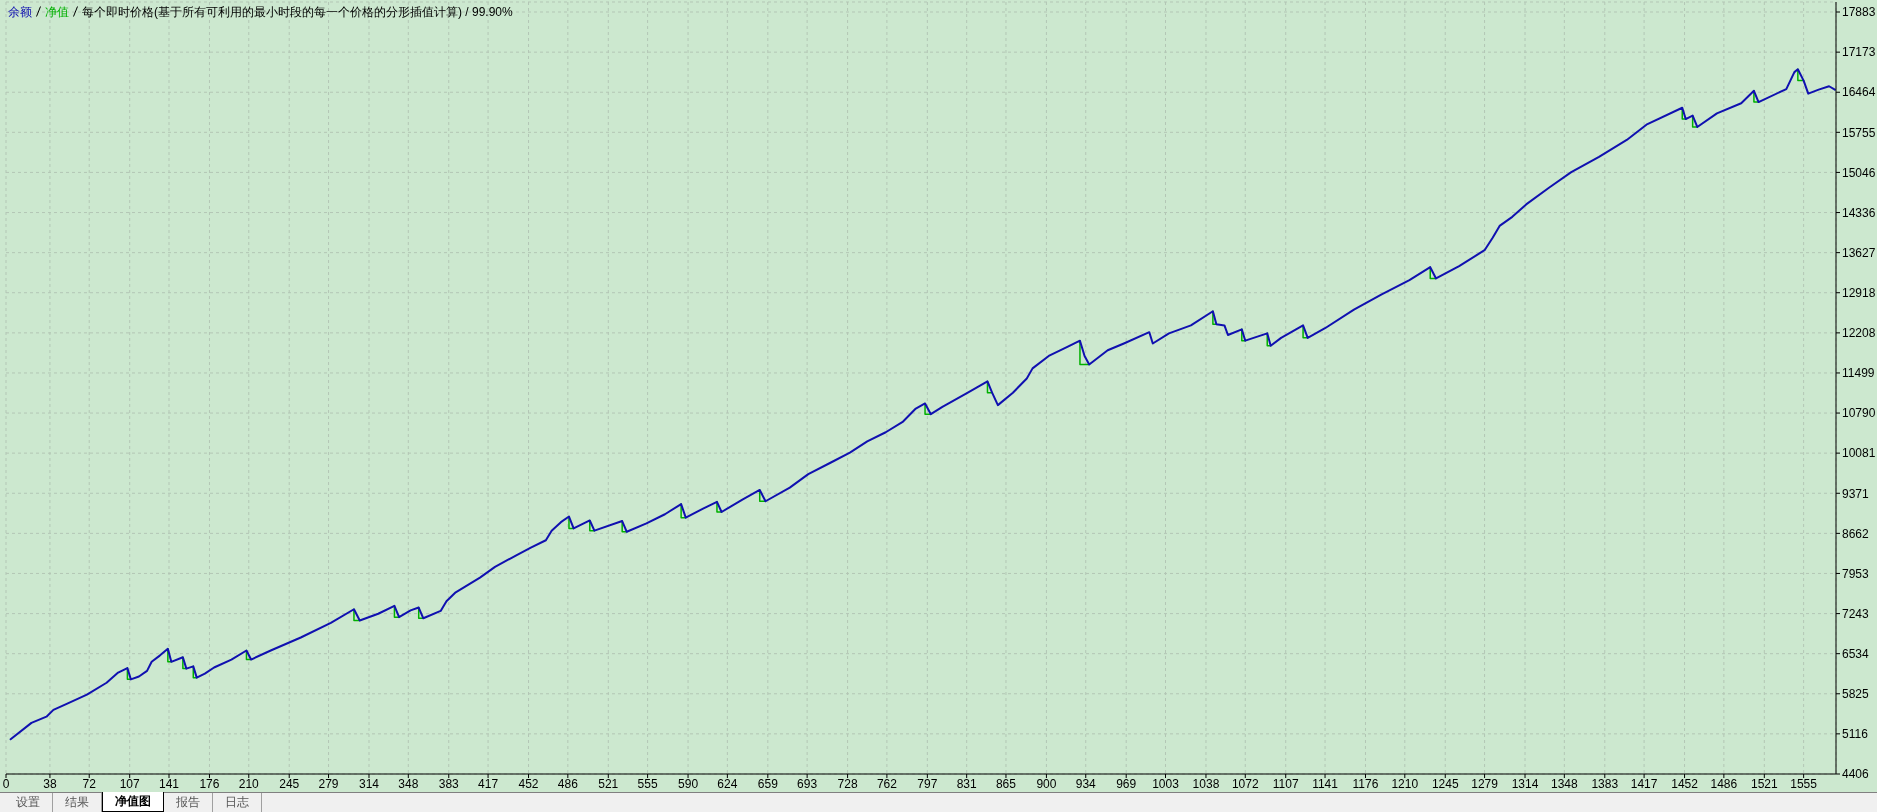 Image resolution: width=1877 pixels, height=812 pixels. I want to click on x-tick-label: 1417, so click(1644, 783).